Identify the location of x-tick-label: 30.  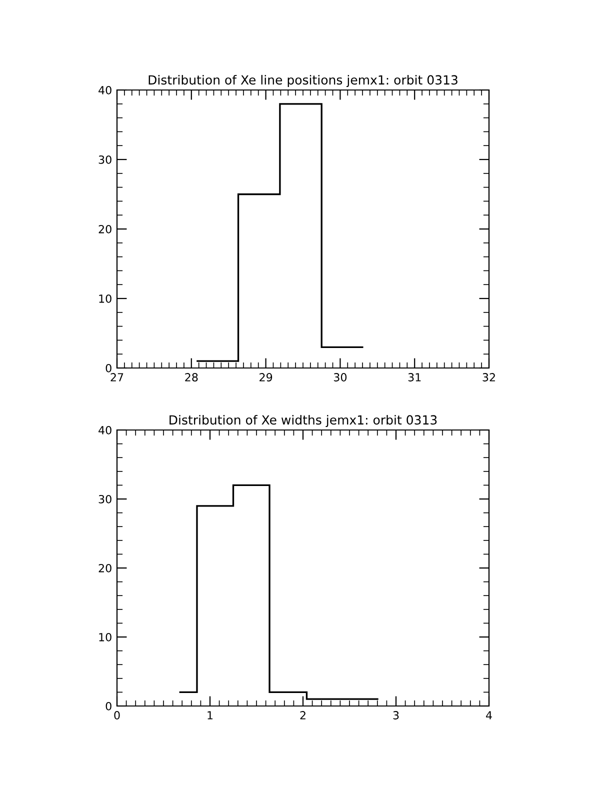
(340, 377).